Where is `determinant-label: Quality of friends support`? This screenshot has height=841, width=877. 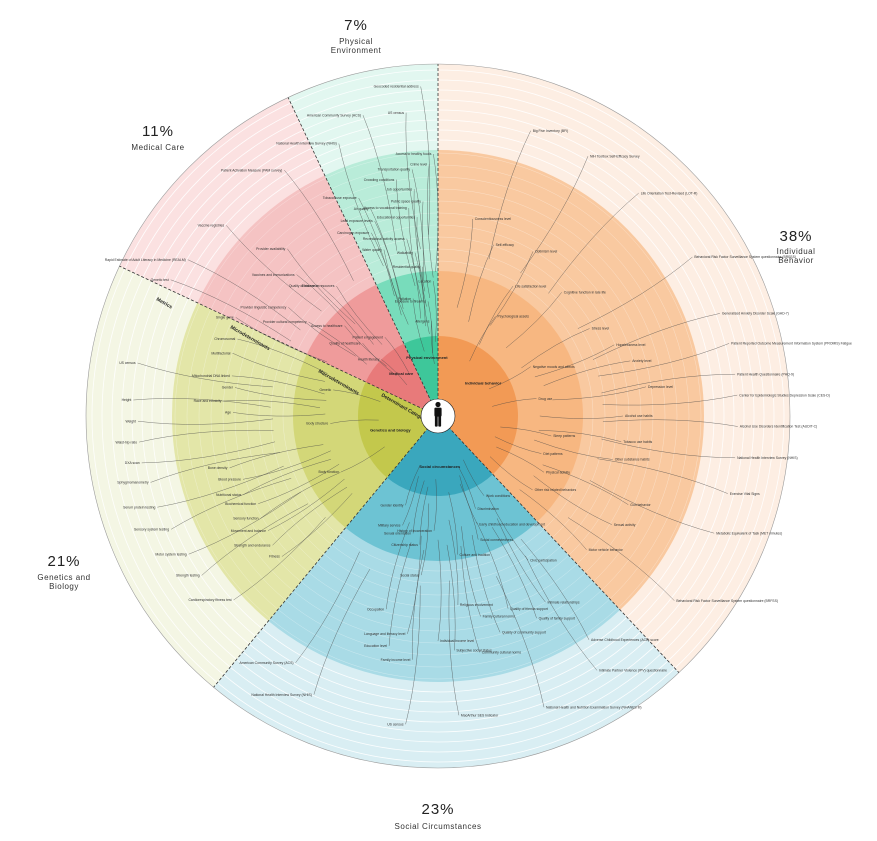
determinant-label: Quality of friends support is located at coordinates (529, 609).